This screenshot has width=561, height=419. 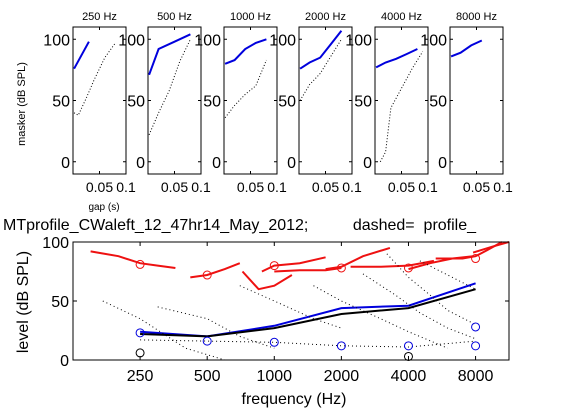 What do you see at coordinates (476, 376) in the screenshot?
I see `xtick-label: 8000` at bounding box center [476, 376].